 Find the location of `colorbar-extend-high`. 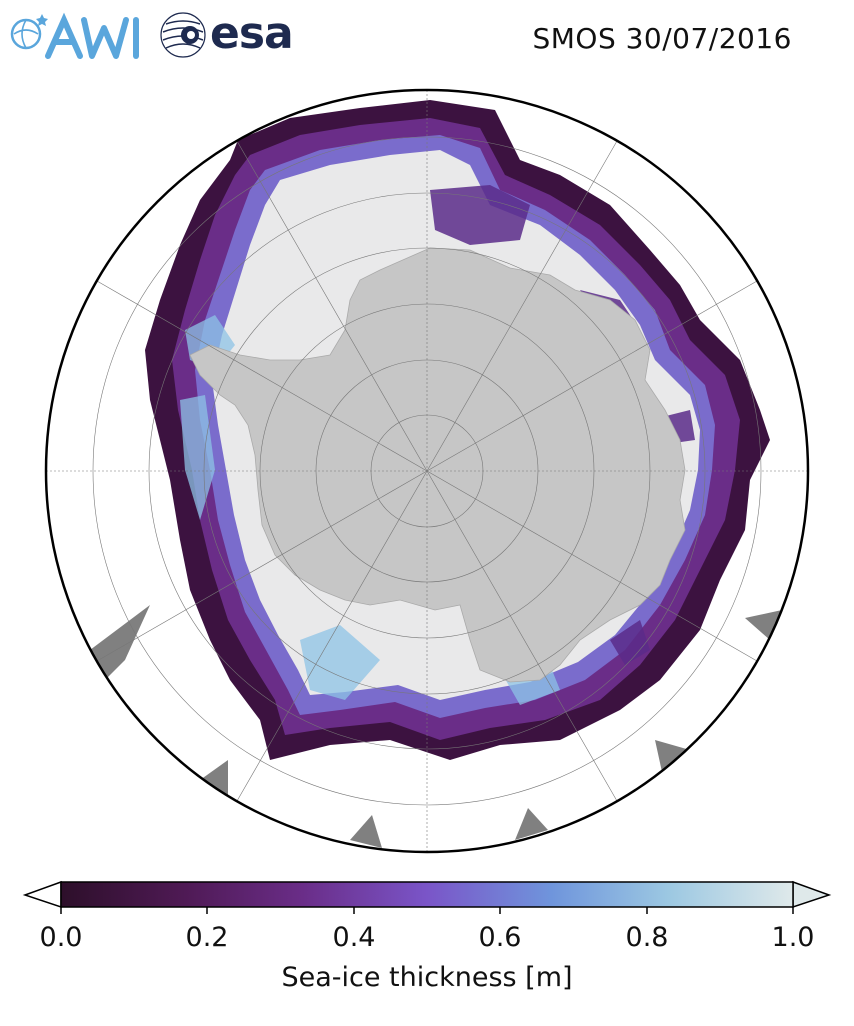

colorbar-extend-high is located at coordinates (812, 894).